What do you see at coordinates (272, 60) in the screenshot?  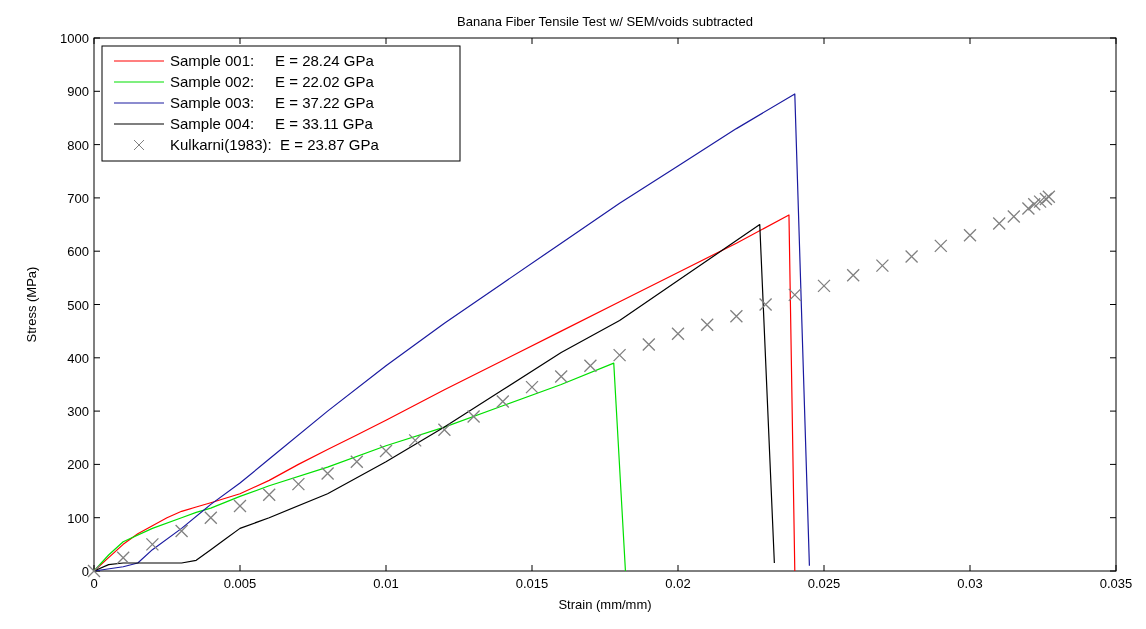 I see `legend-label: Sample 001: E = 28.24 GPa` at bounding box center [272, 60].